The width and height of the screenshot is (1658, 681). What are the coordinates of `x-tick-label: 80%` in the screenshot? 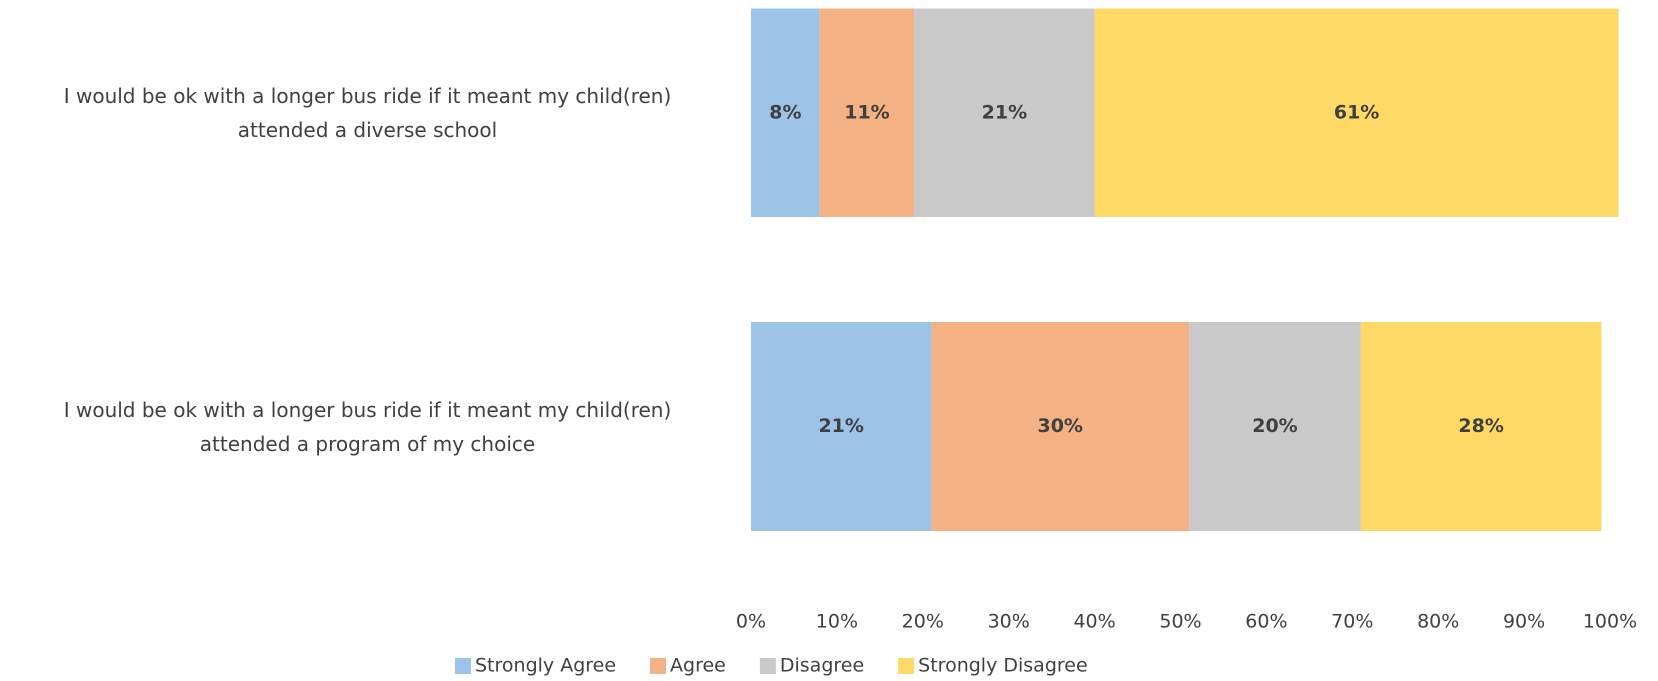 It's located at (1438, 622).